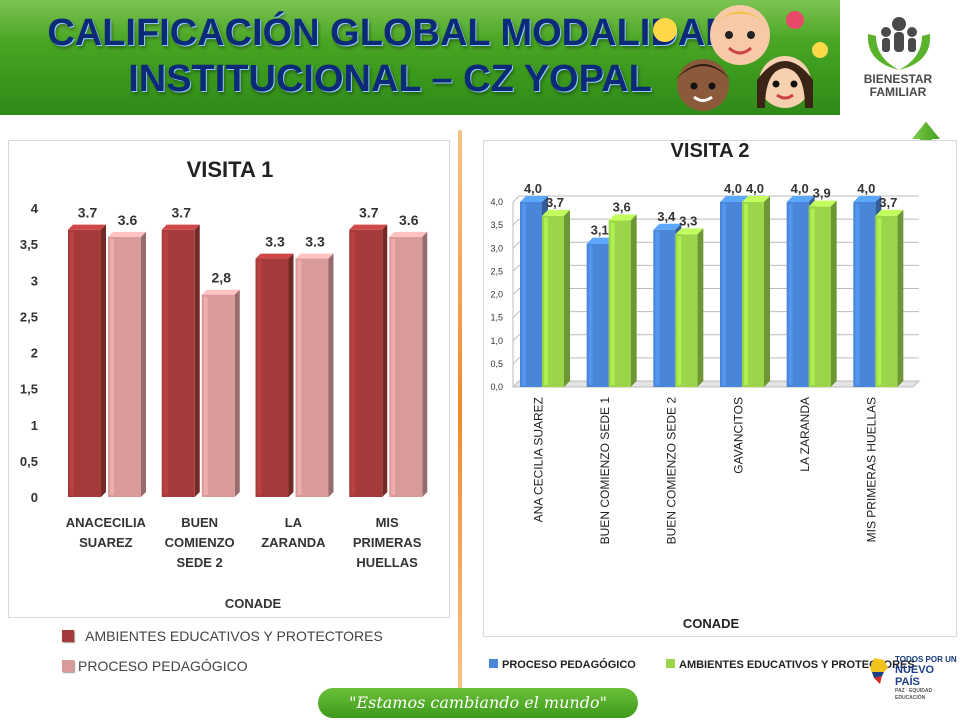 The height and width of the screenshot is (720, 960). What do you see at coordinates (293, 542) in the screenshot?
I see `x-tick-label: ZARANDA` at bounding box center [293, 542].